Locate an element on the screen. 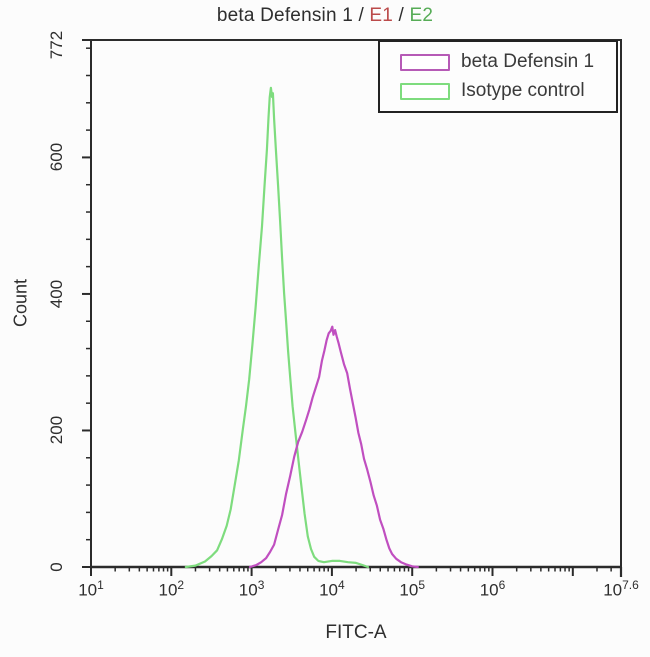  chart-title: beta Defensin 1 / E1 / E2 is located at coordinates (325, 16).